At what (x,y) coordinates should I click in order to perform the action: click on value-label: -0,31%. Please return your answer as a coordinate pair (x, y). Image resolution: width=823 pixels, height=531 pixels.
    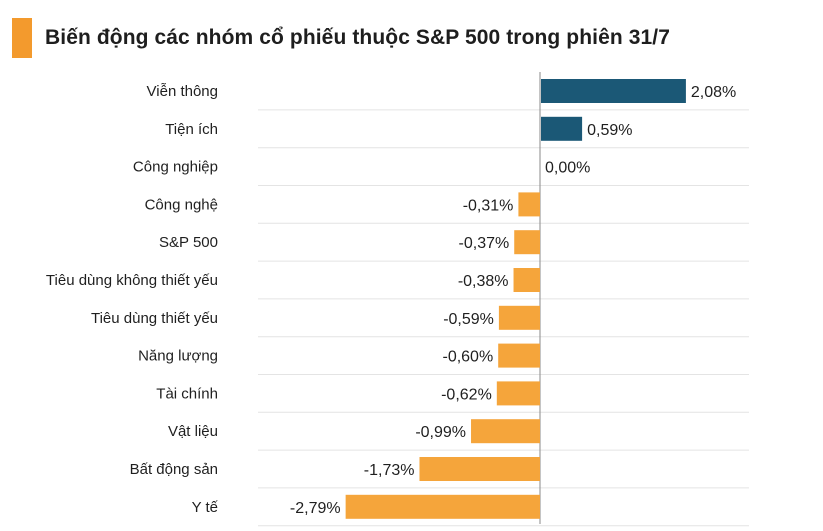
    Looking at the image, I should click on (488, 205).